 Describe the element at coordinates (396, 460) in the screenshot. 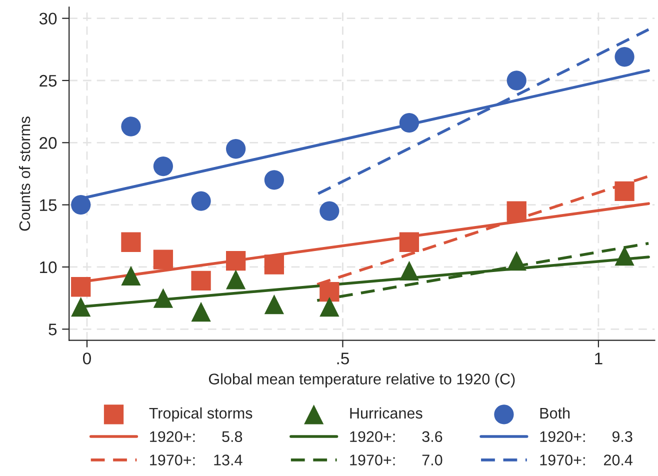

I see `legend-label: 1970+: 7.0` at that location.